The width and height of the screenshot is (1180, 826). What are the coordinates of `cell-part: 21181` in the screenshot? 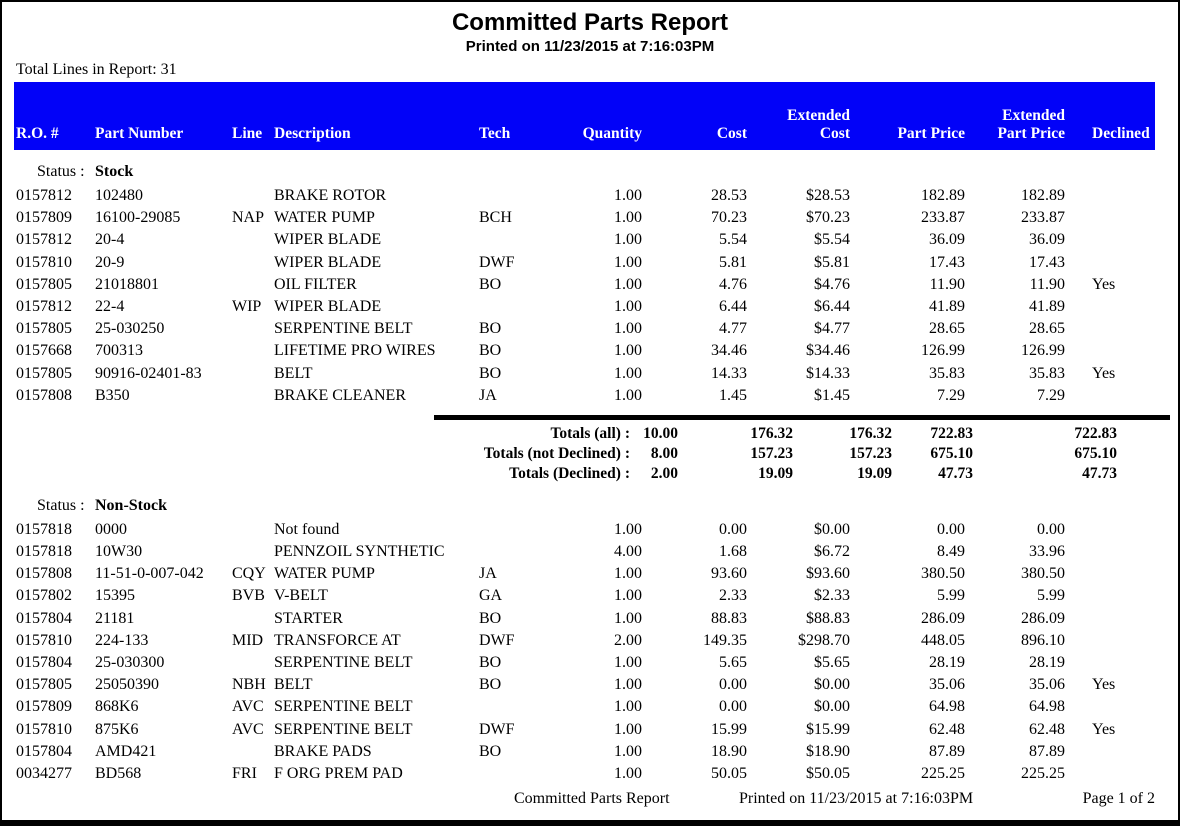 It's located at (115, 618).